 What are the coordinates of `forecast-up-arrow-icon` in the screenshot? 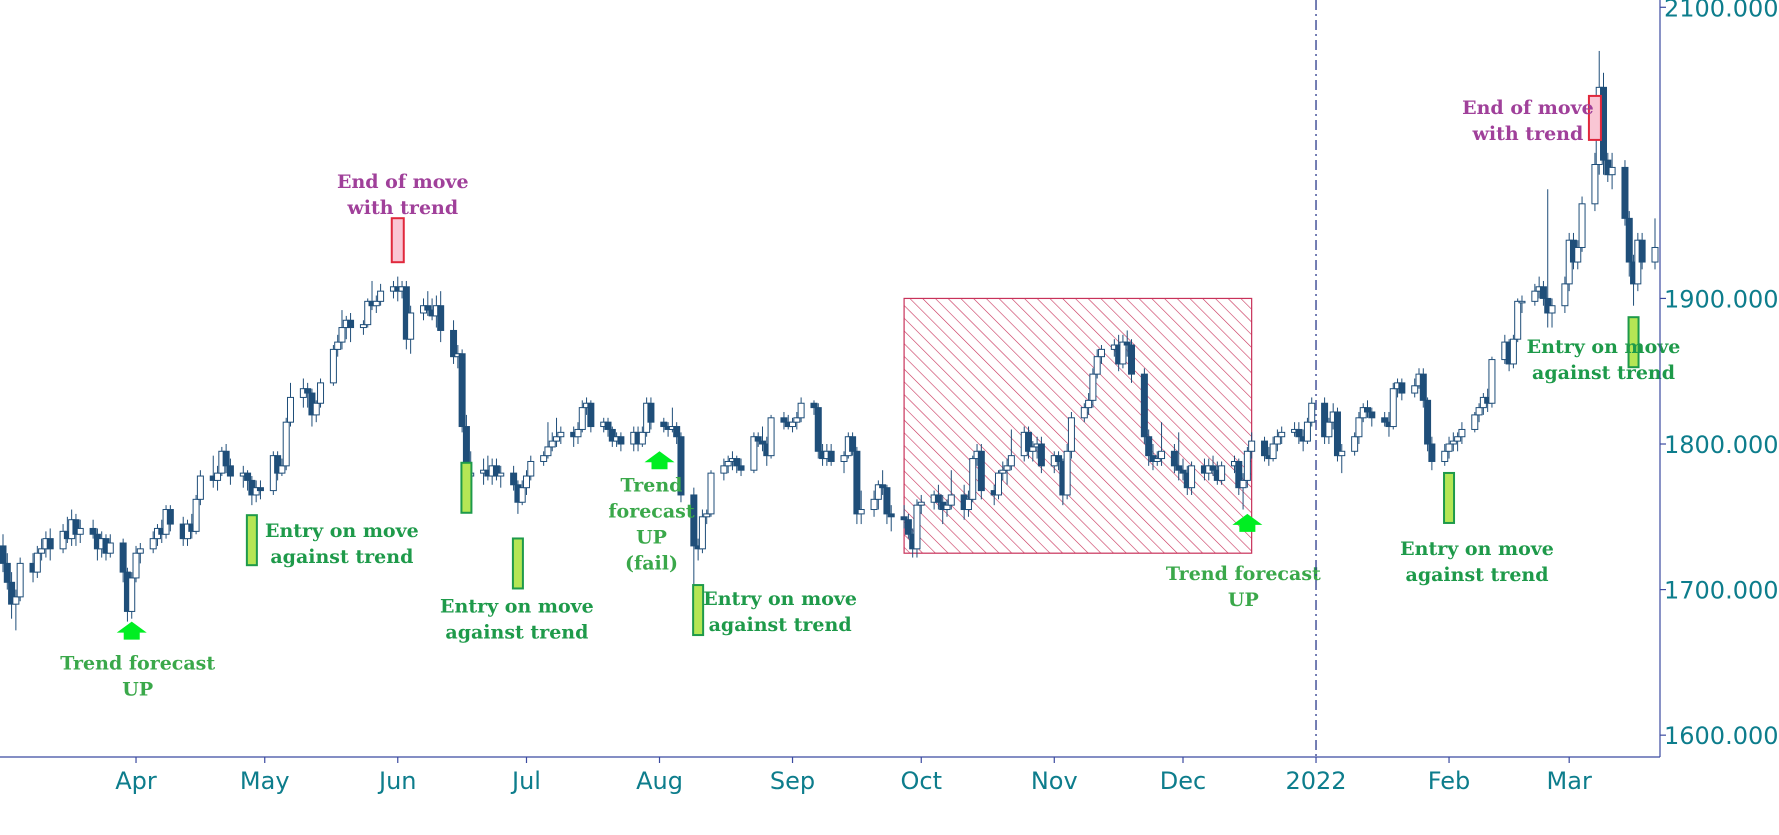 It's located at (659, 460).